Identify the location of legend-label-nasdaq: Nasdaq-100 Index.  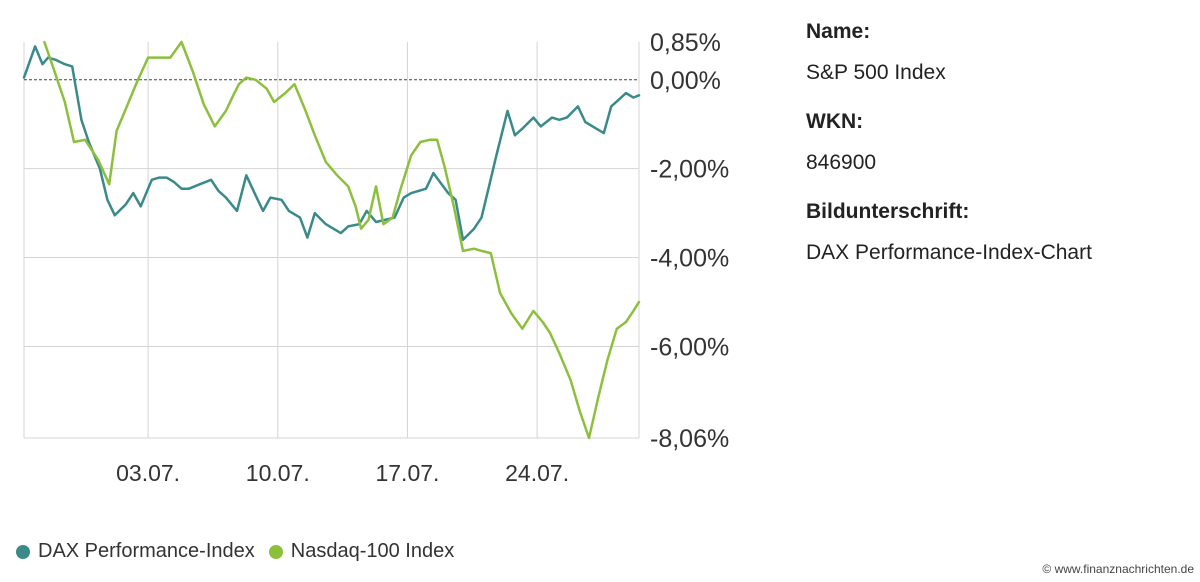
(372, 551).